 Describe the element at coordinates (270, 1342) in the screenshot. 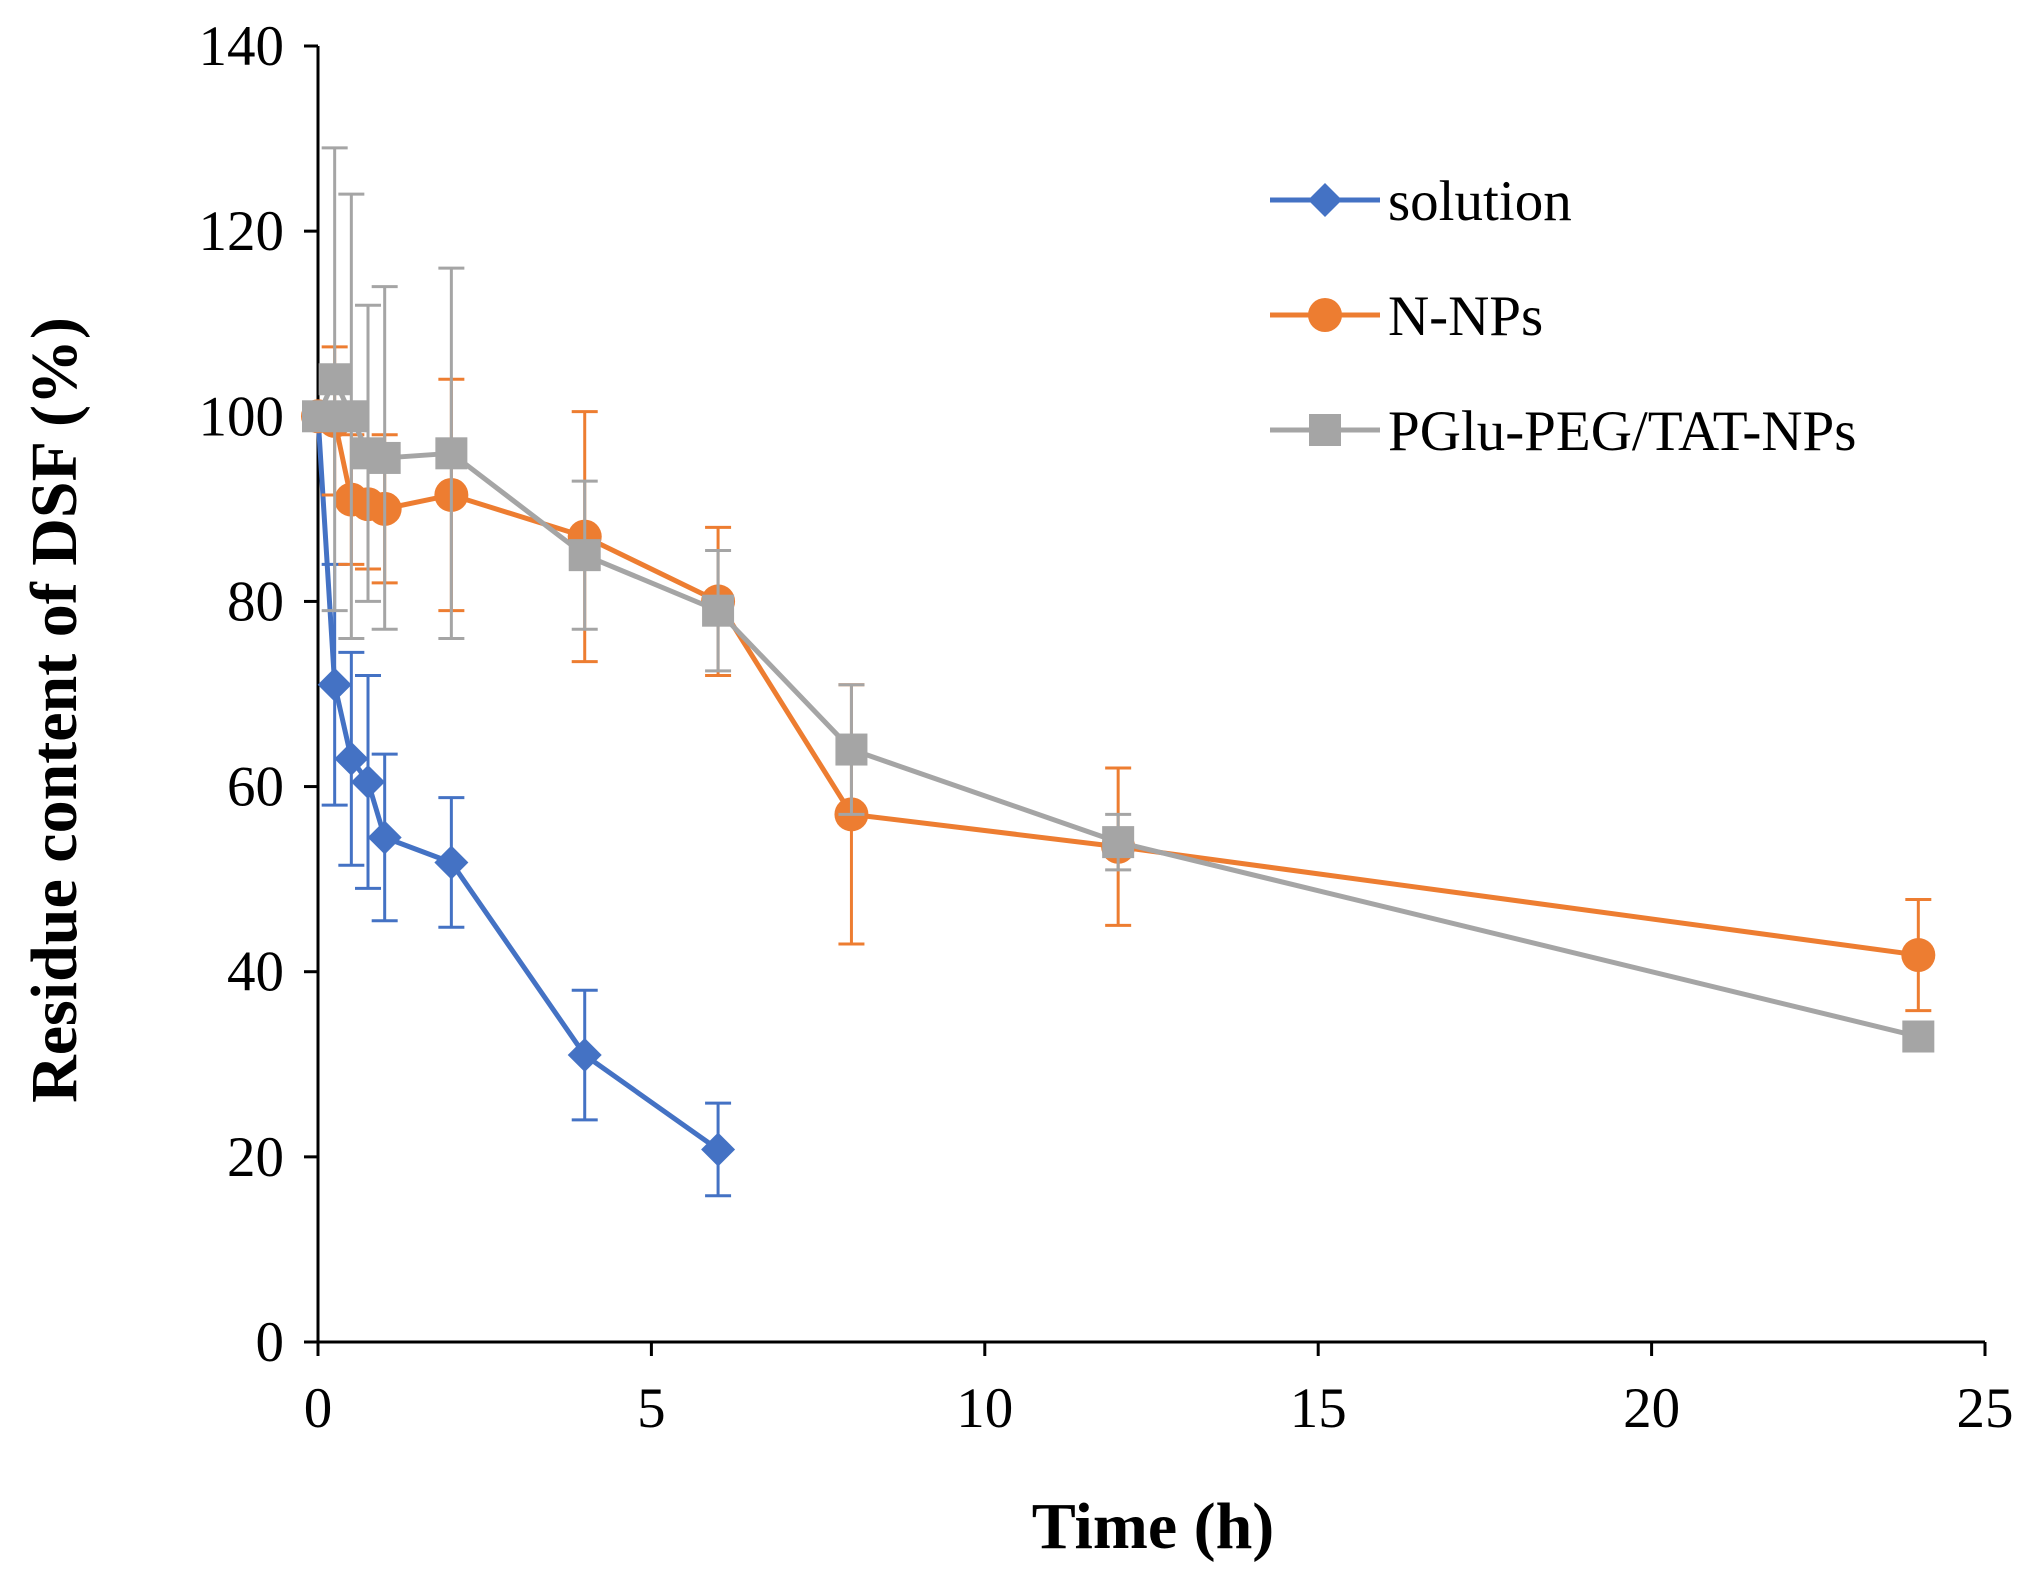

I see `y-tick-label: 0` at that location.